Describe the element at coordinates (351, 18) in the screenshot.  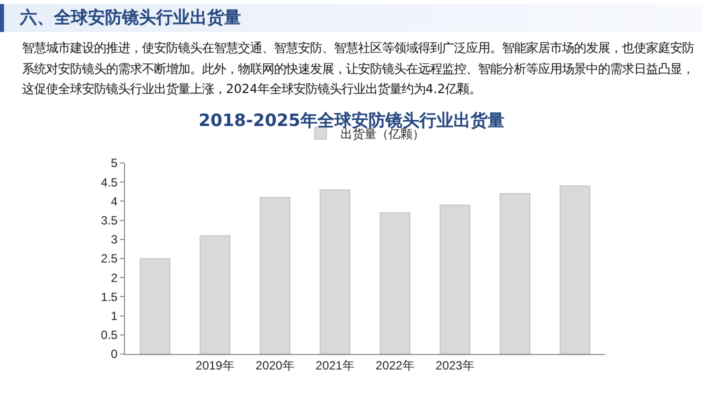
I see `text: 六、全球安防镜头行业出货量` at that location.